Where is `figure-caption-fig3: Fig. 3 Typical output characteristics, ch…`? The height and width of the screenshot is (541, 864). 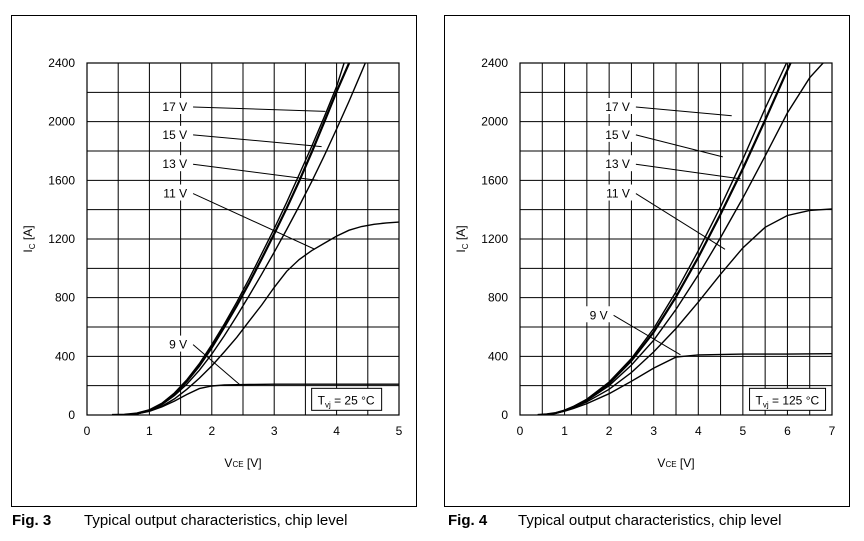 figure-caption-fig3: Fig. 3 Typical output characteristics, ch… is located at coordinates (179, 520).